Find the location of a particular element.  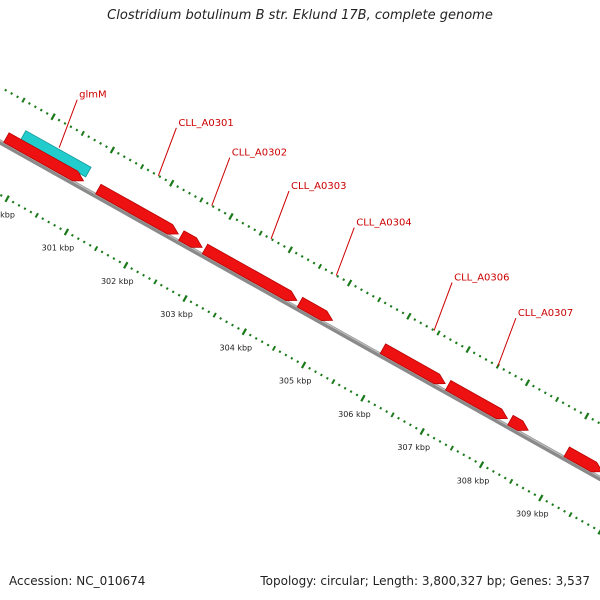

kbp-label: 304 kbp is located at coordinates (236, 347).